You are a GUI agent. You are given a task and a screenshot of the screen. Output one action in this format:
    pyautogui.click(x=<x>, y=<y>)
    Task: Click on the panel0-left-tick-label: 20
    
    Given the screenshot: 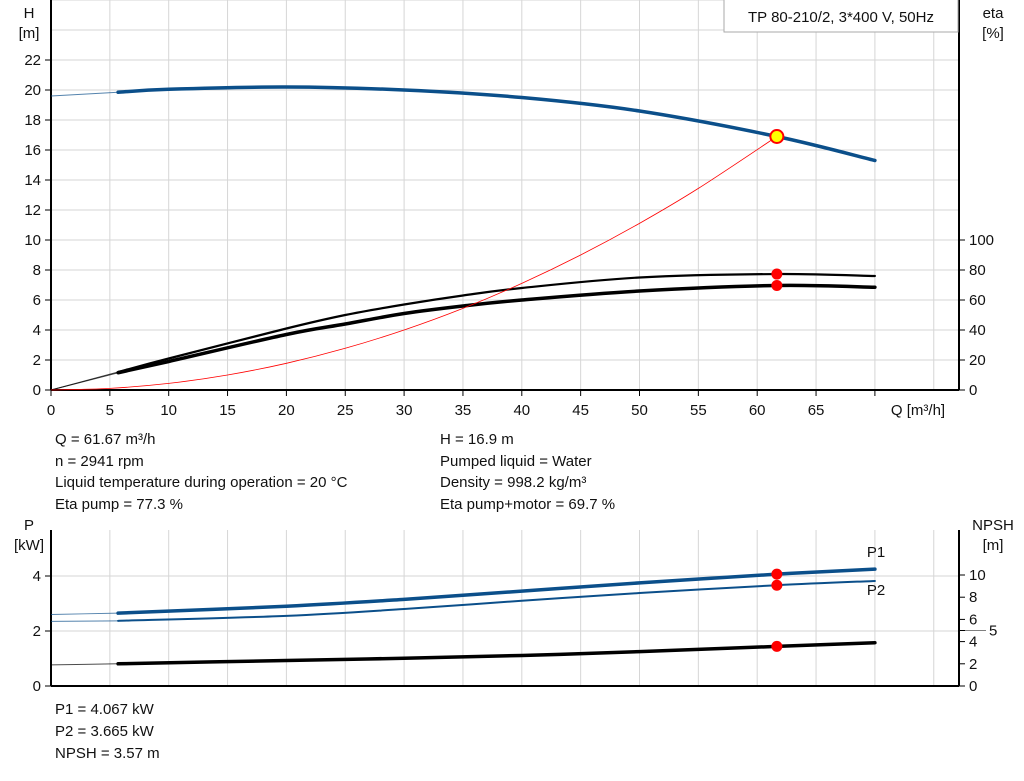 What is the action you would take?
    pyautogui.click(x=32, y=90)
    